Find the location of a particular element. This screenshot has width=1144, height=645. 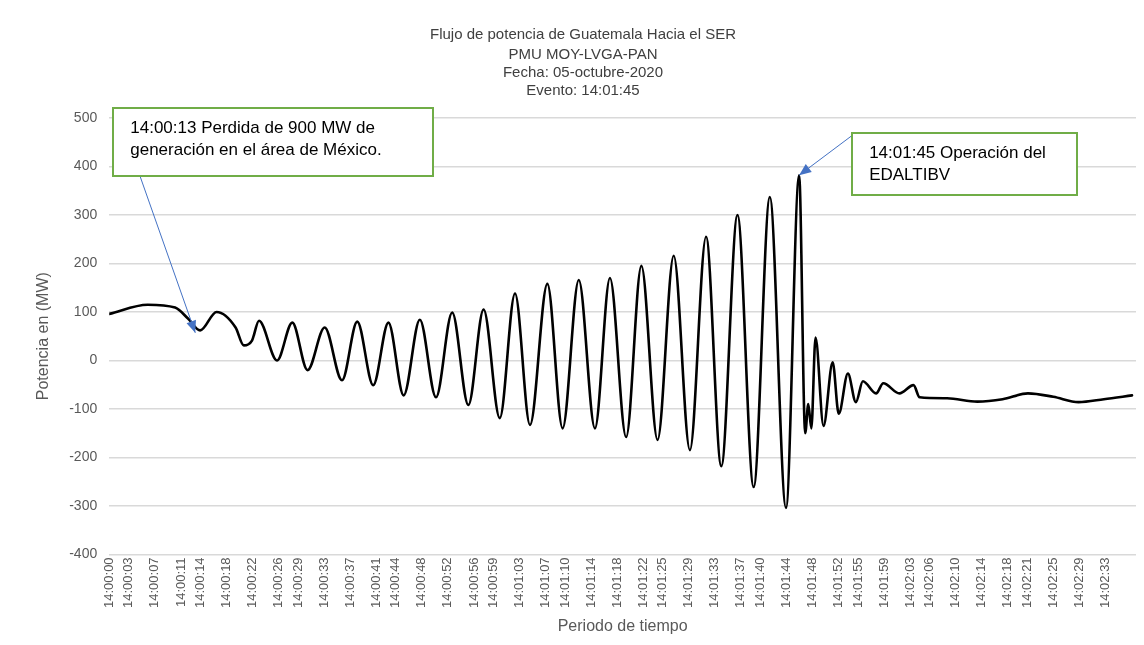

x-tick-label: 14:00:26 is located at coordinates (278, 583).